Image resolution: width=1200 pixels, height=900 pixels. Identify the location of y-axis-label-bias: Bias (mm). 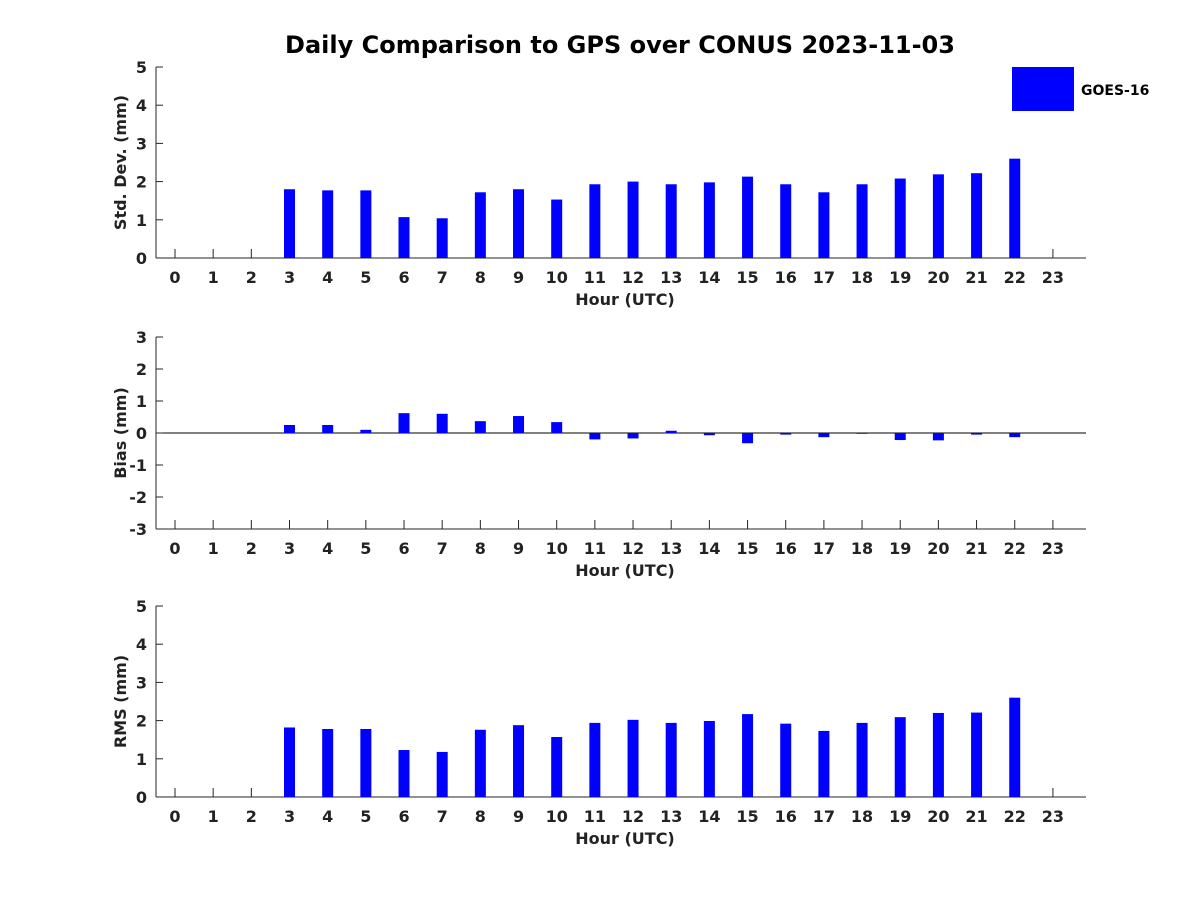
(120, 433).